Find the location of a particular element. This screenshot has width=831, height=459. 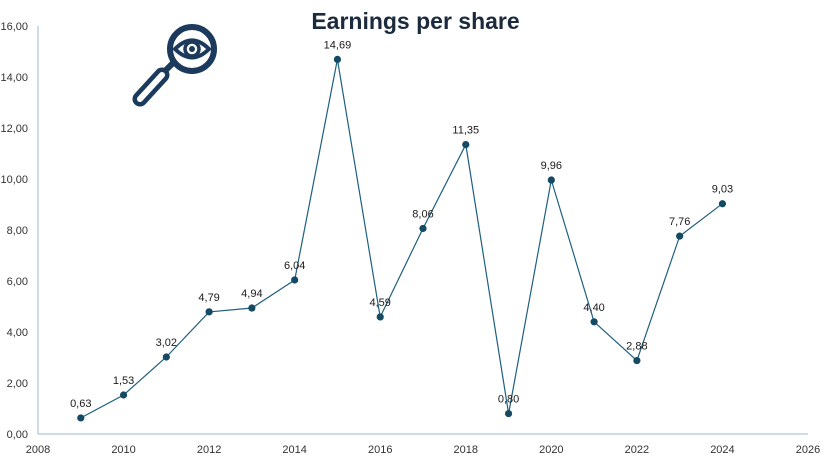

eye-shape is located at coordinates (192, 49).